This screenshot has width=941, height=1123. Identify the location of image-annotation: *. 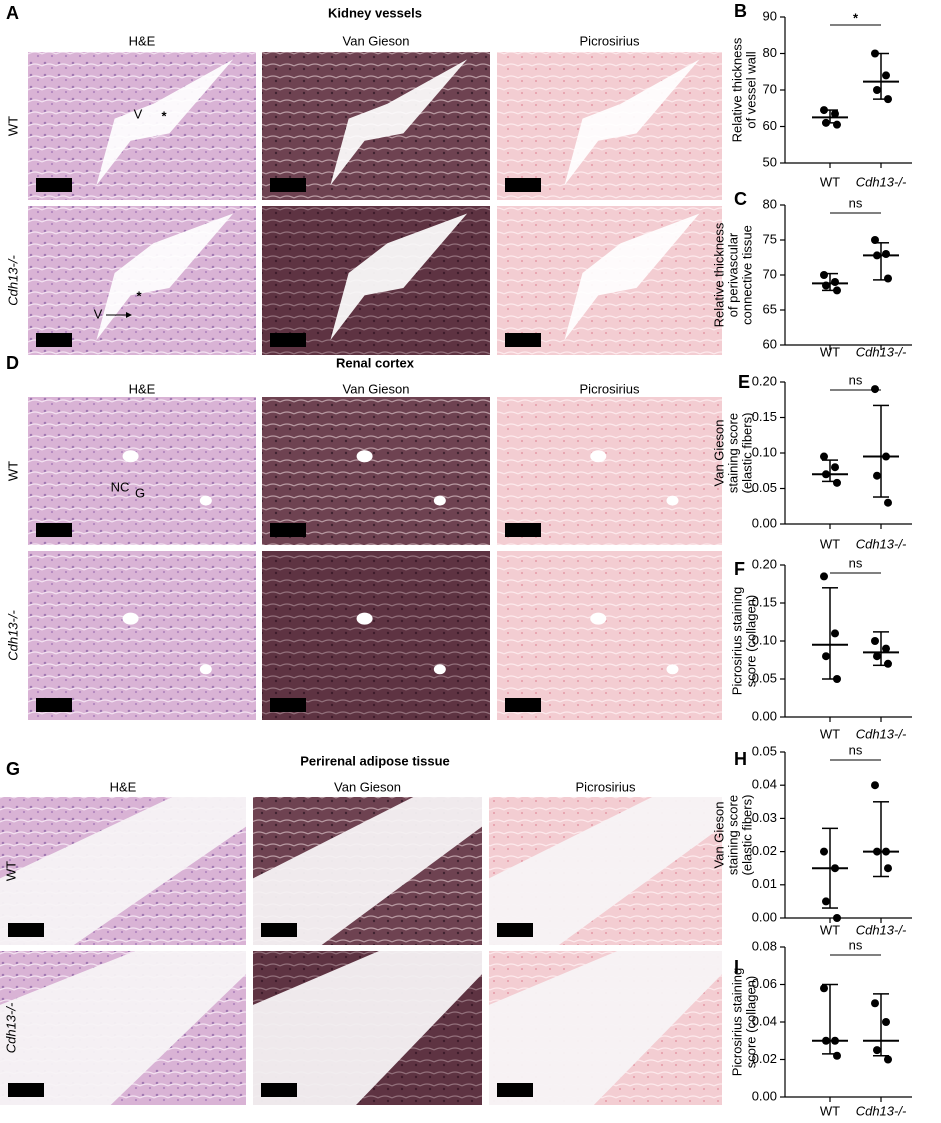
(164, 115).